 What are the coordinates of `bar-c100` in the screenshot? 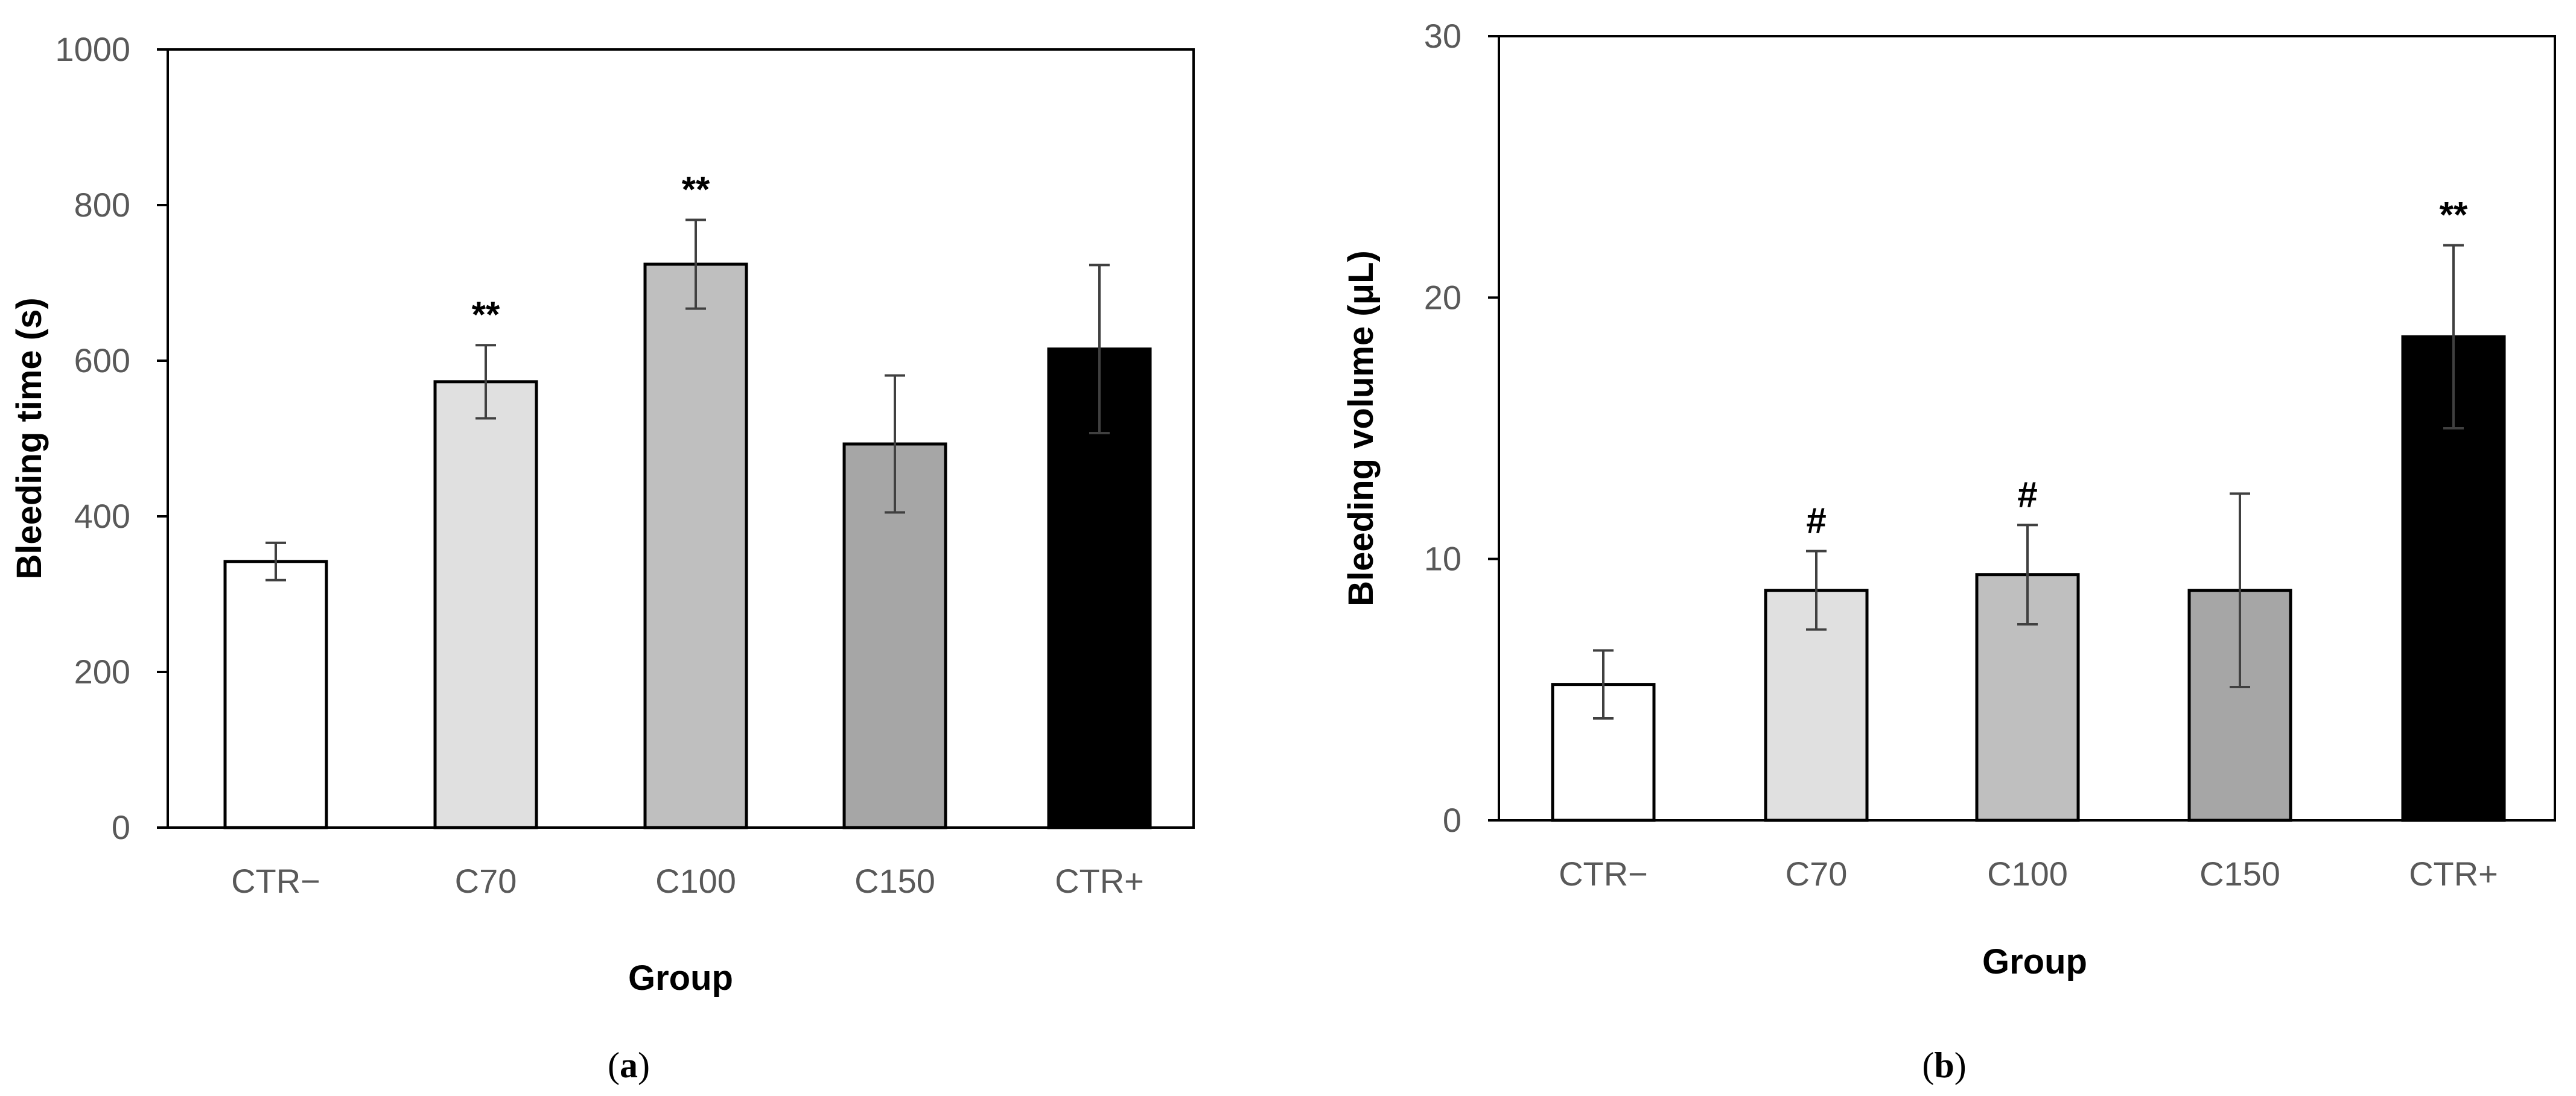 It's located at (696, 545).